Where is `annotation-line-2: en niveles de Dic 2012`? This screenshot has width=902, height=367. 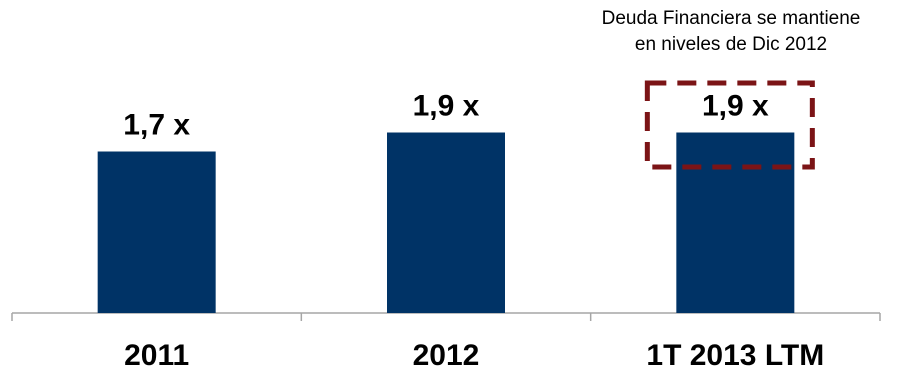 annotation-line-2: en niveles de Dic 2012 is located at coordinates (731, 44).